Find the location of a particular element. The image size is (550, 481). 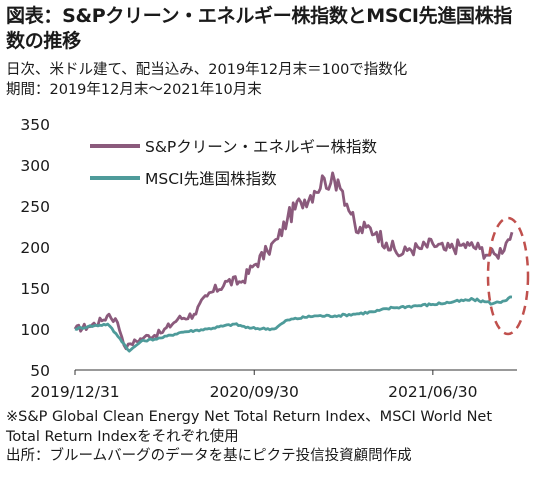

highlight-ellipse is located at coordinates (508, 276).